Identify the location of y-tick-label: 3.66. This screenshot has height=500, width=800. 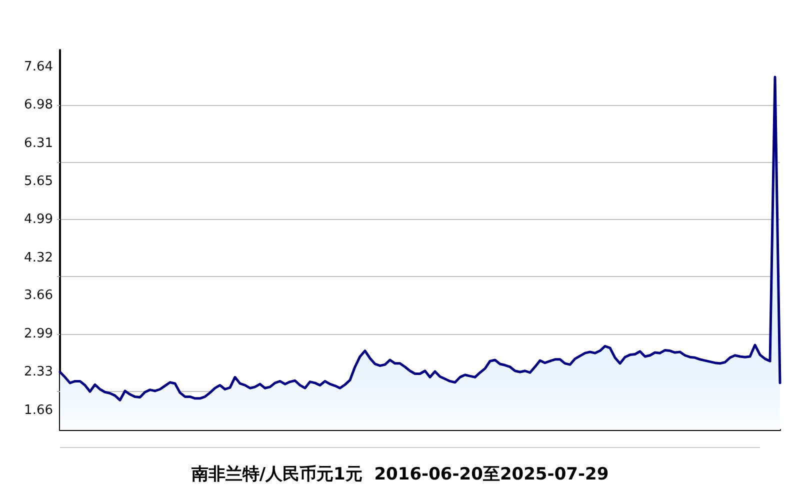
(38, 296).